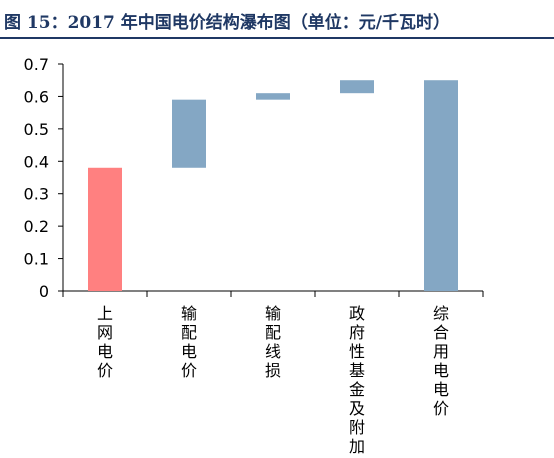  I want to click on x-category-label: 输配线损, so click(273, 342).